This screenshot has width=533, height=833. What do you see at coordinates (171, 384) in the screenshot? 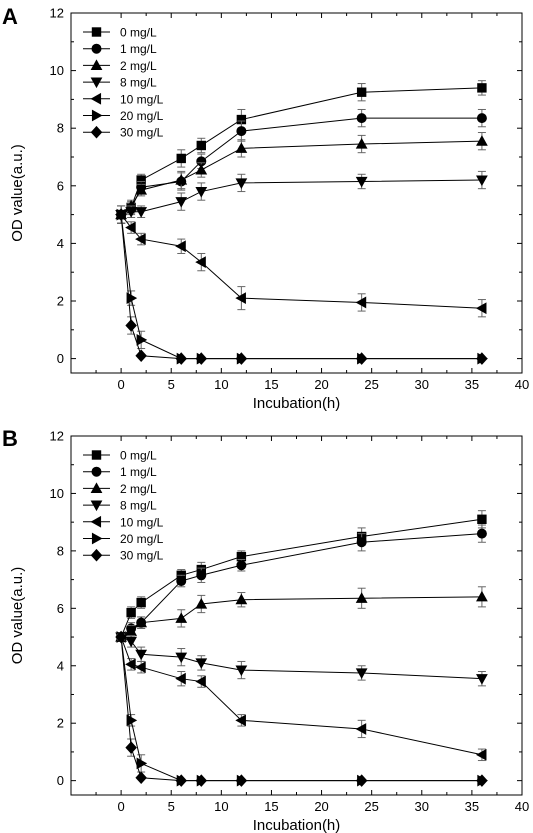
I see `x-tick-label: 5` at bounding box center [171, 384].